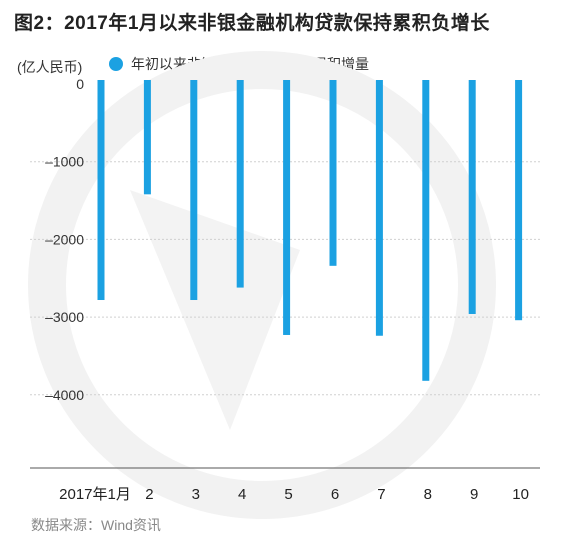 The width and height of the screenshot is (563, 541). What do you see at coordinates (149, 494) in the screenshot?
I see `x-tick-label: 2` at bounding box center [149, 494].